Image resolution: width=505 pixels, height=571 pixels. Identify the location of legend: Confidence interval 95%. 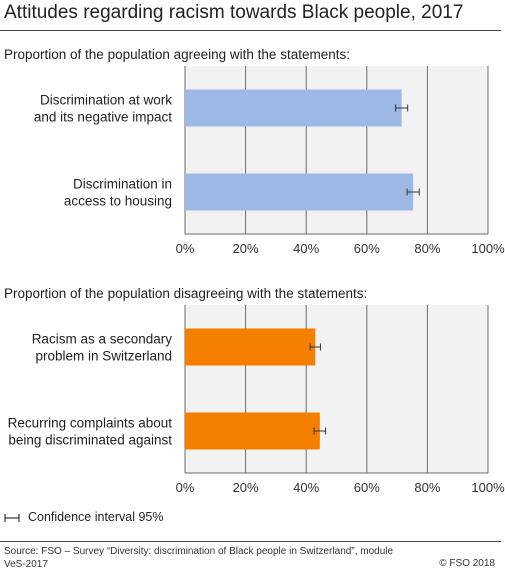
(84, 517).